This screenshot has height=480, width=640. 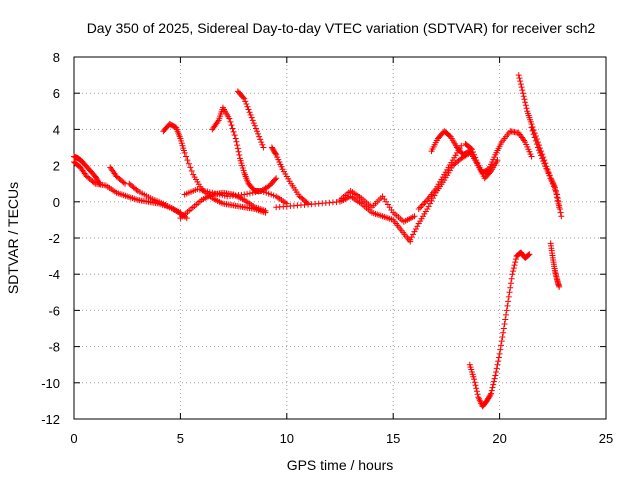 What do you see at coordinates (54, 274) in the screenshot?
I see `y-tick-label: -4` at bounding box center [54, 274].